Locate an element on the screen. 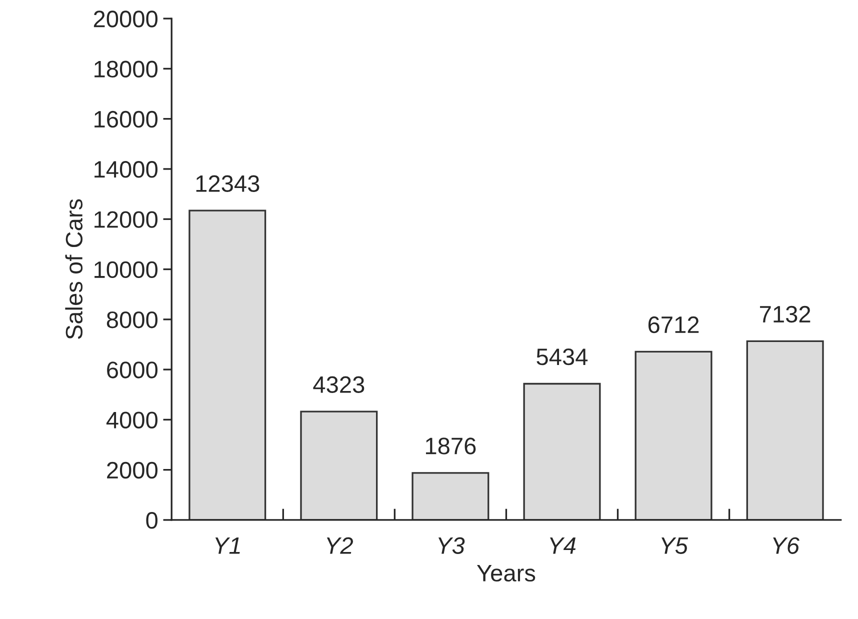  y-axis-title: Sales of Cars is located at coordinates (74, 269).